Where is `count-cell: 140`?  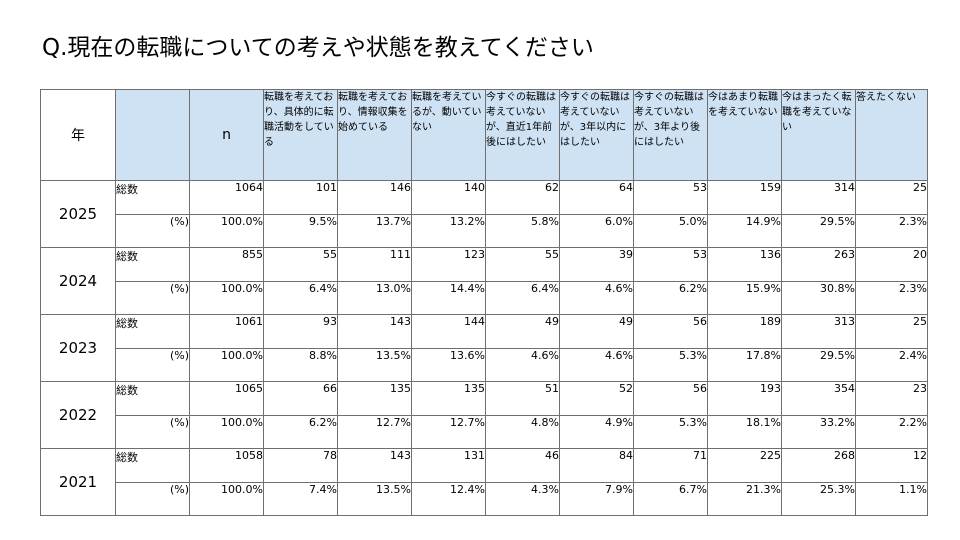 count-cell: 140 is located at coordinates (448, 197).